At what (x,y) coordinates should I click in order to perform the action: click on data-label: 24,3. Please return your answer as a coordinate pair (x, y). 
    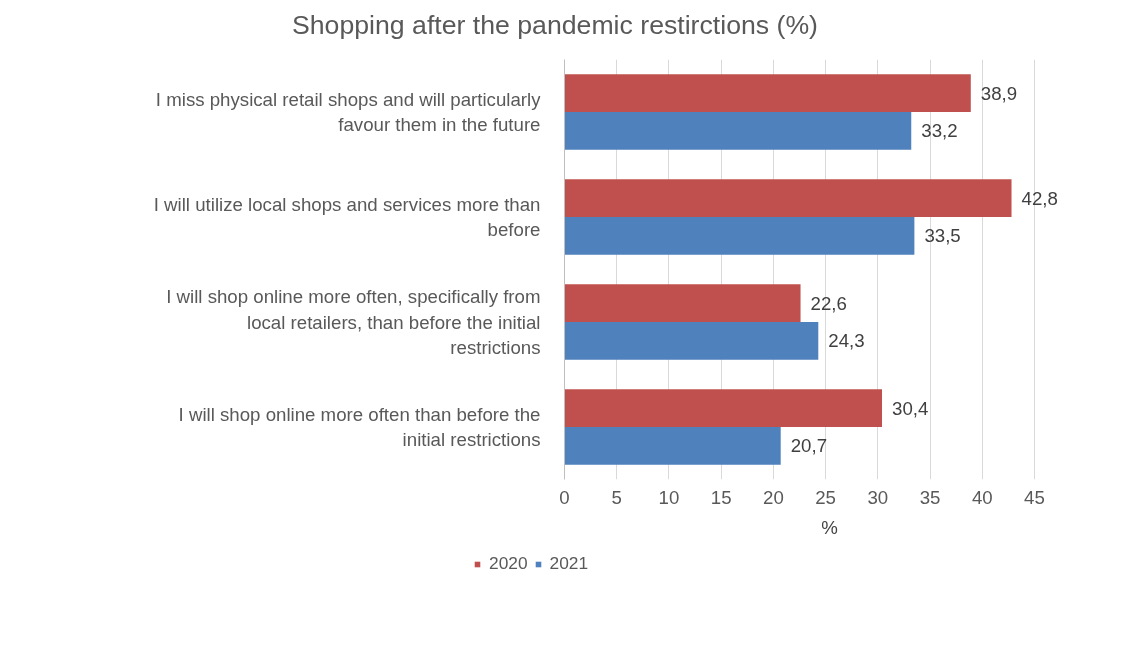
    Looking at the image, I should click on (846, 341).